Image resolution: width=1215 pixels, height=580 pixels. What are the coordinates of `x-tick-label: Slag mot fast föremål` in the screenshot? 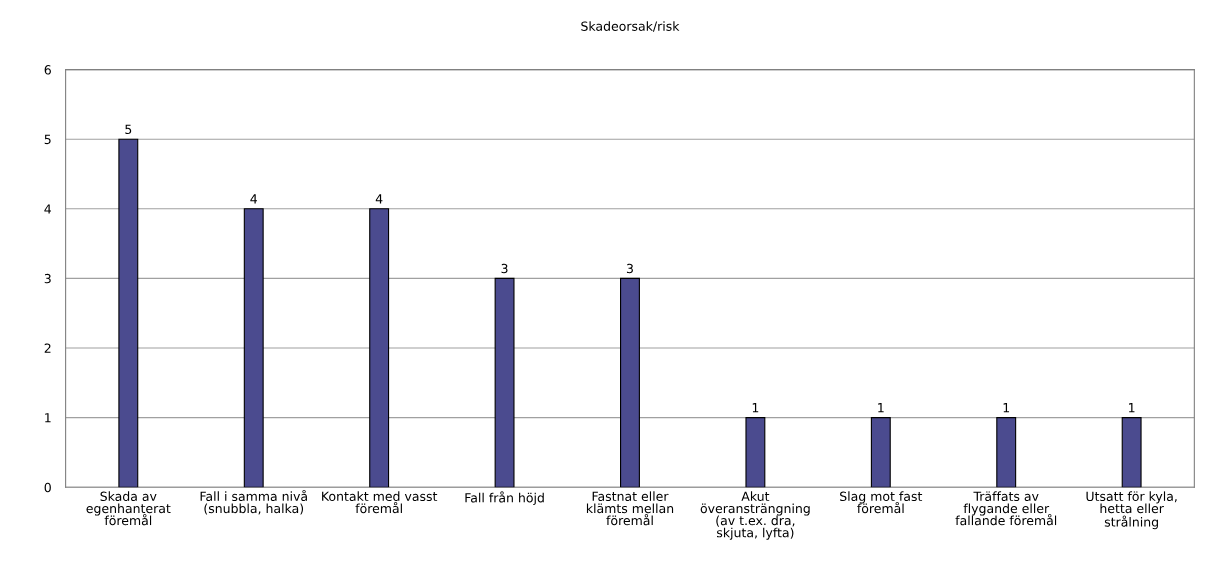 It's located at (881, 502).